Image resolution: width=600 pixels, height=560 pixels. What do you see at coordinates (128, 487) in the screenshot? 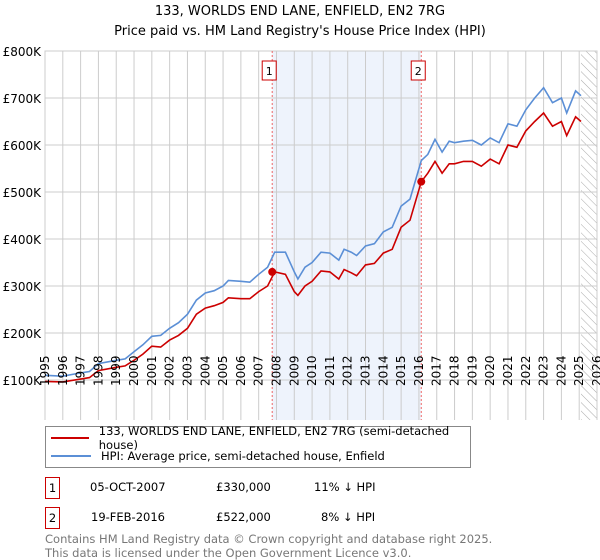
I see `sale-date: 05-OCT-2007` at bounding box center [128, 487].